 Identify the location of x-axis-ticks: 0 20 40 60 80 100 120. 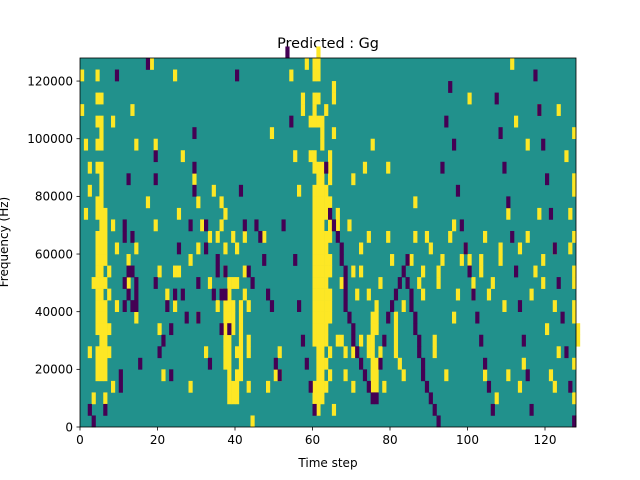
(316, 437).